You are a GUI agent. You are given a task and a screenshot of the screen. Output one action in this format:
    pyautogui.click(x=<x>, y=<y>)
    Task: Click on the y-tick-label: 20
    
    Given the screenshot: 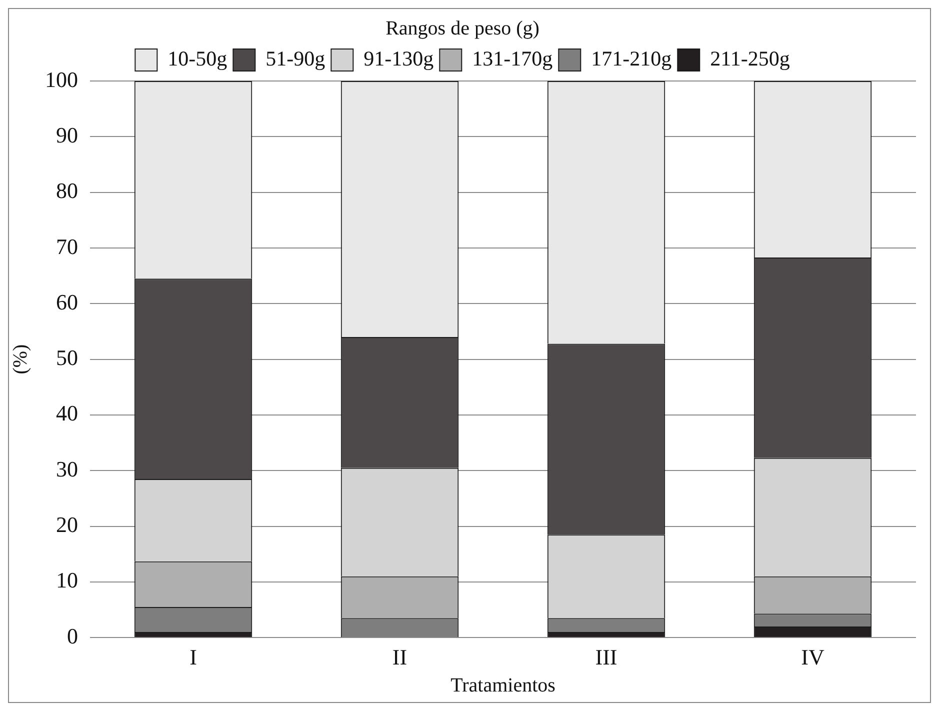 What is the action you would take?
    pyautogui.click(x=67, y=525)
    